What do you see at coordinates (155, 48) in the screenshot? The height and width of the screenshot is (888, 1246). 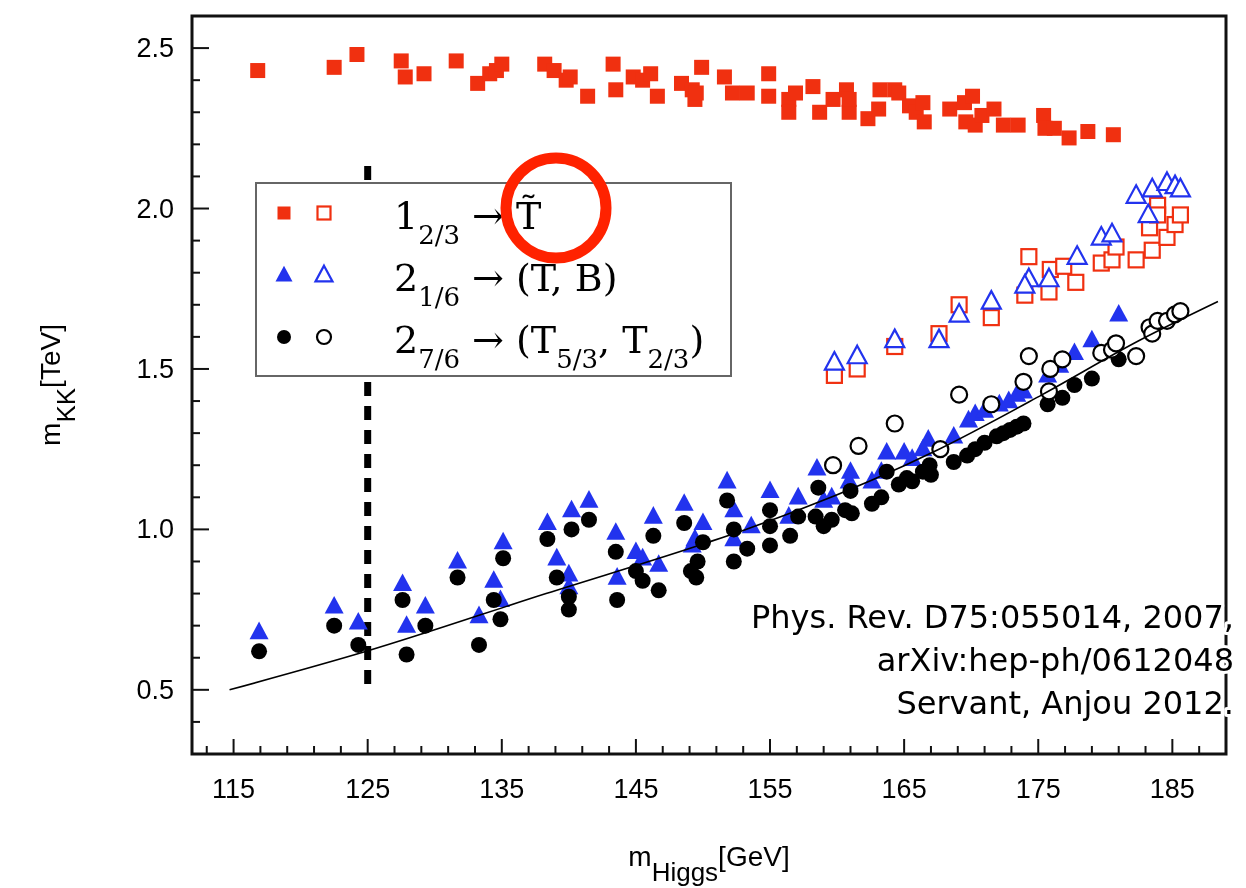 I see `y-tick-label: 2.5` at bounding box center [155, 48].